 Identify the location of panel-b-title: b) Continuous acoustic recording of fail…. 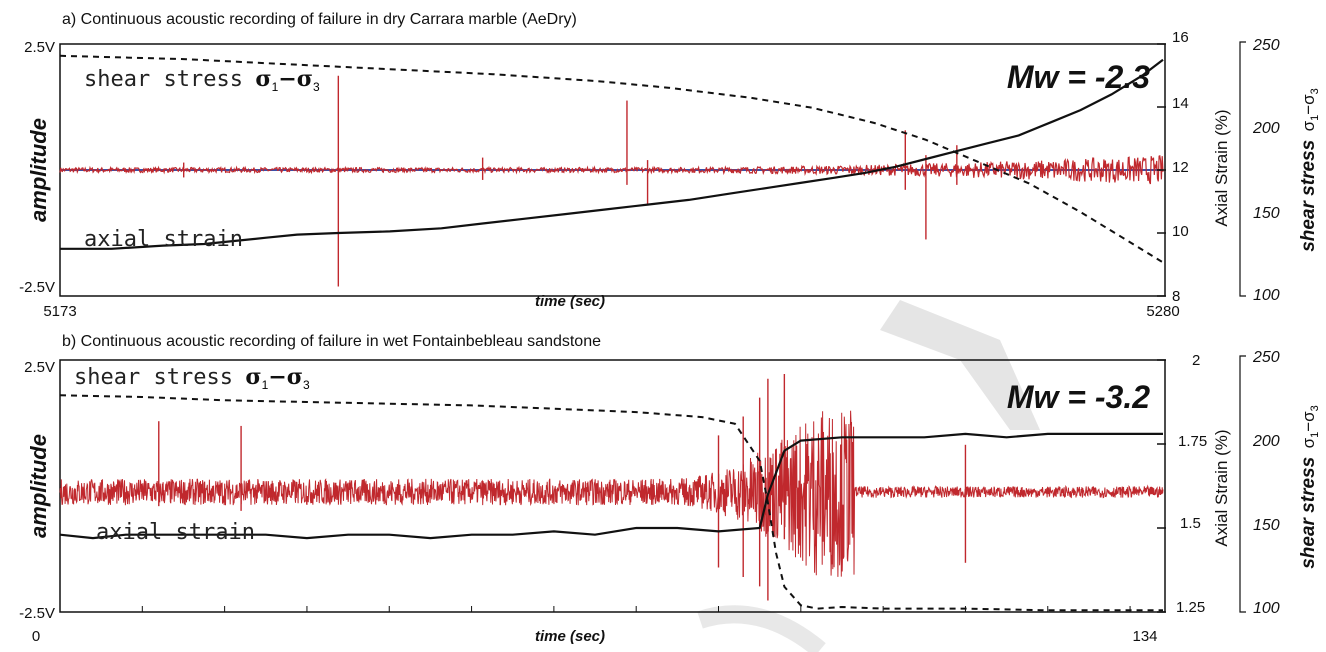
(331, 341).